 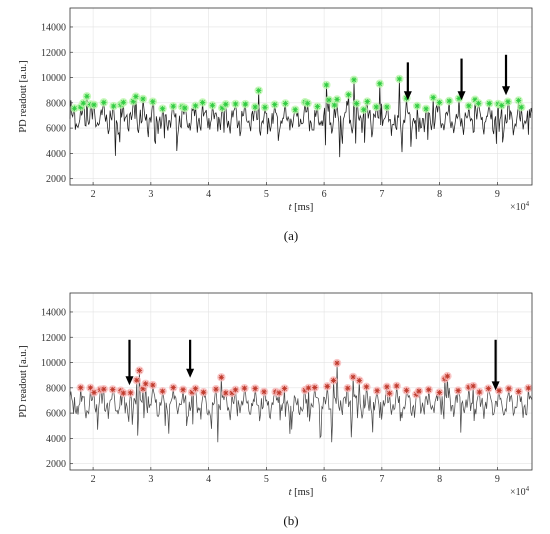 What do you see at coordinates (381, 194) in the screenshot?
I see `x-tick-label: 7` at bounding box center [381, 194].